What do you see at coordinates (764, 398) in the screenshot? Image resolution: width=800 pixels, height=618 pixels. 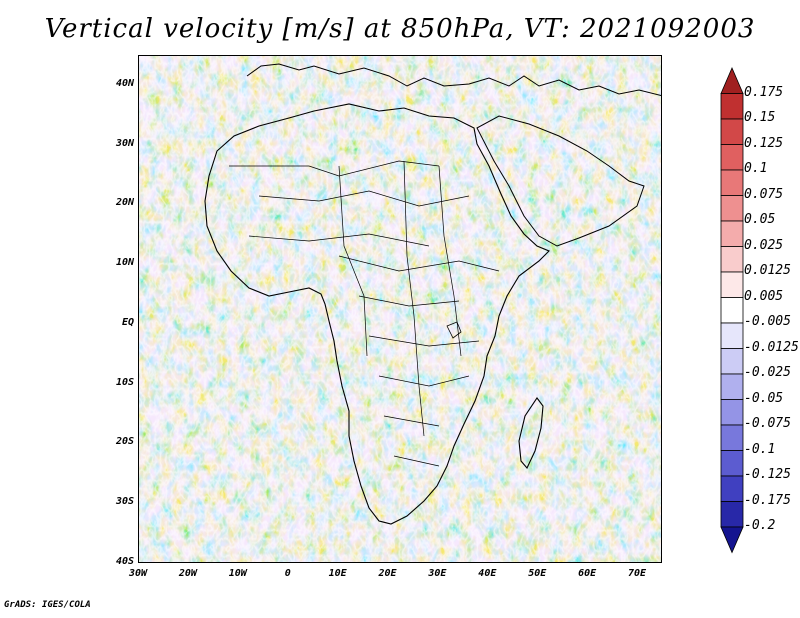 I see `colorbar-level-label: -0.05` at bounding box center [764, 398].